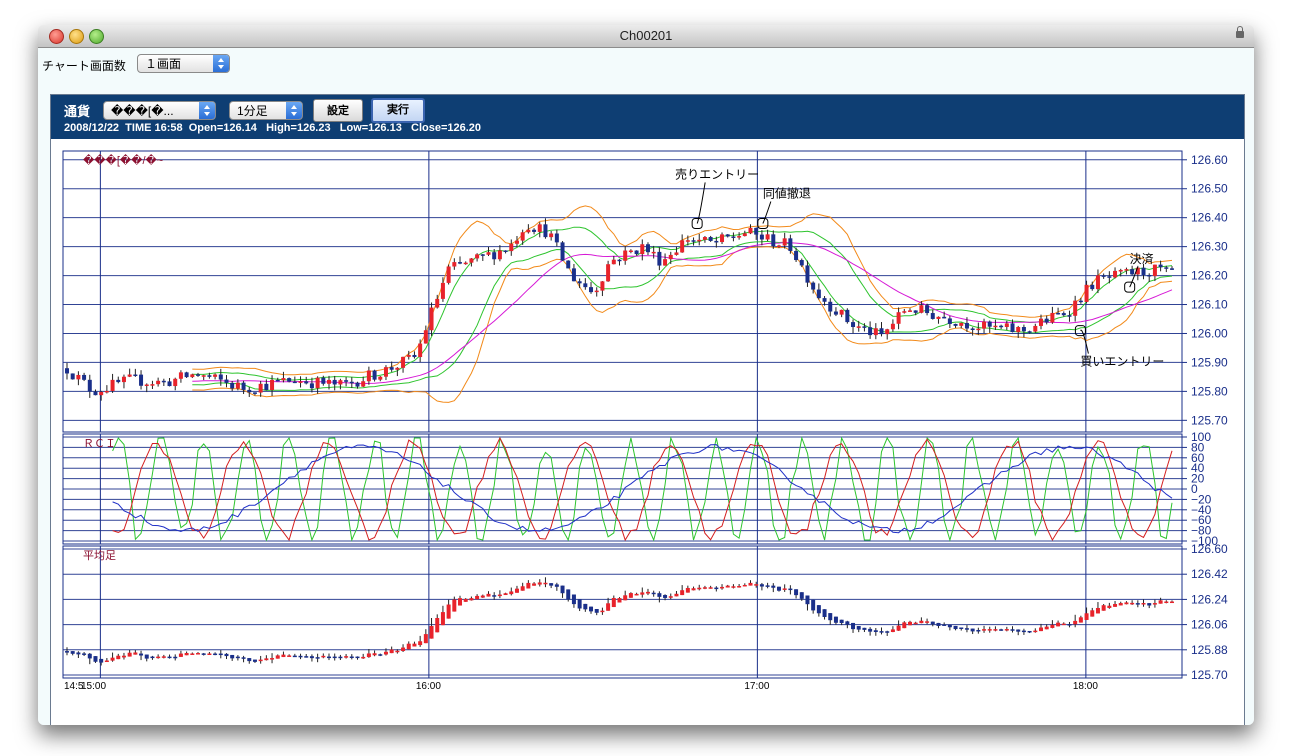  Describe the element at coordinates (701, 203) in the screenshot. I see `annotation-arrow` at that location.